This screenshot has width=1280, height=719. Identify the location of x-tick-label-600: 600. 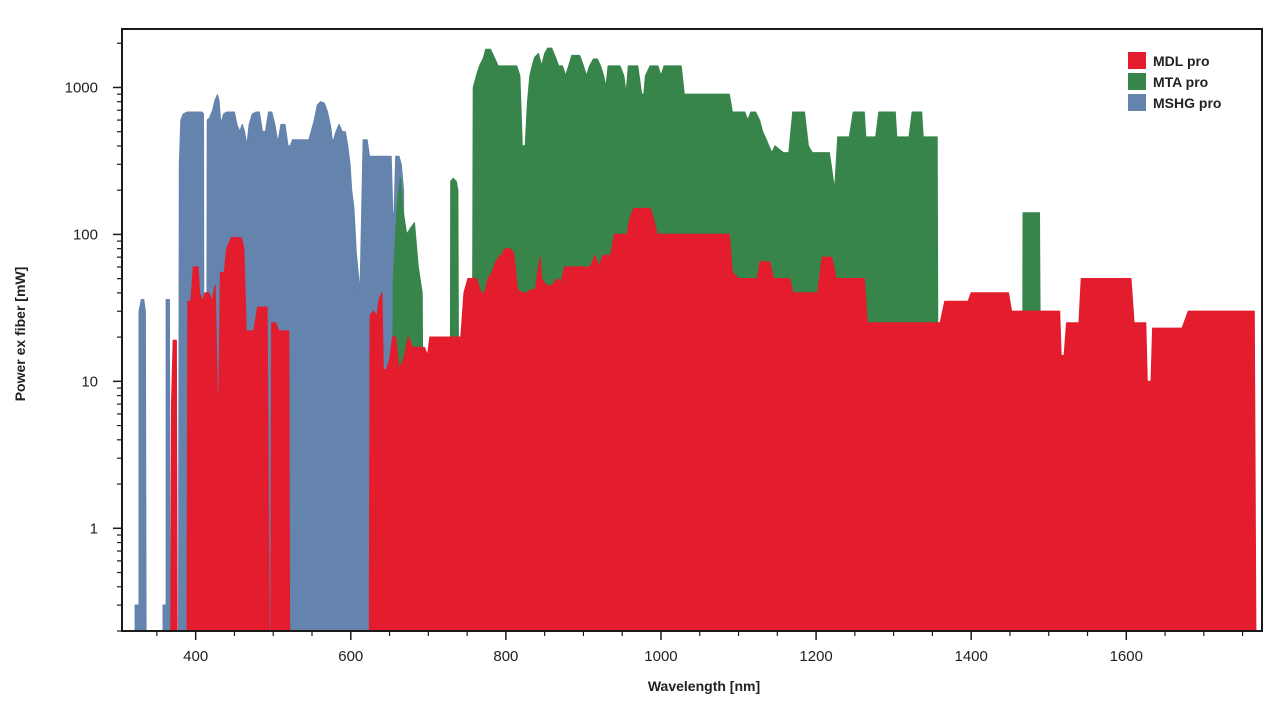
(350, 656).